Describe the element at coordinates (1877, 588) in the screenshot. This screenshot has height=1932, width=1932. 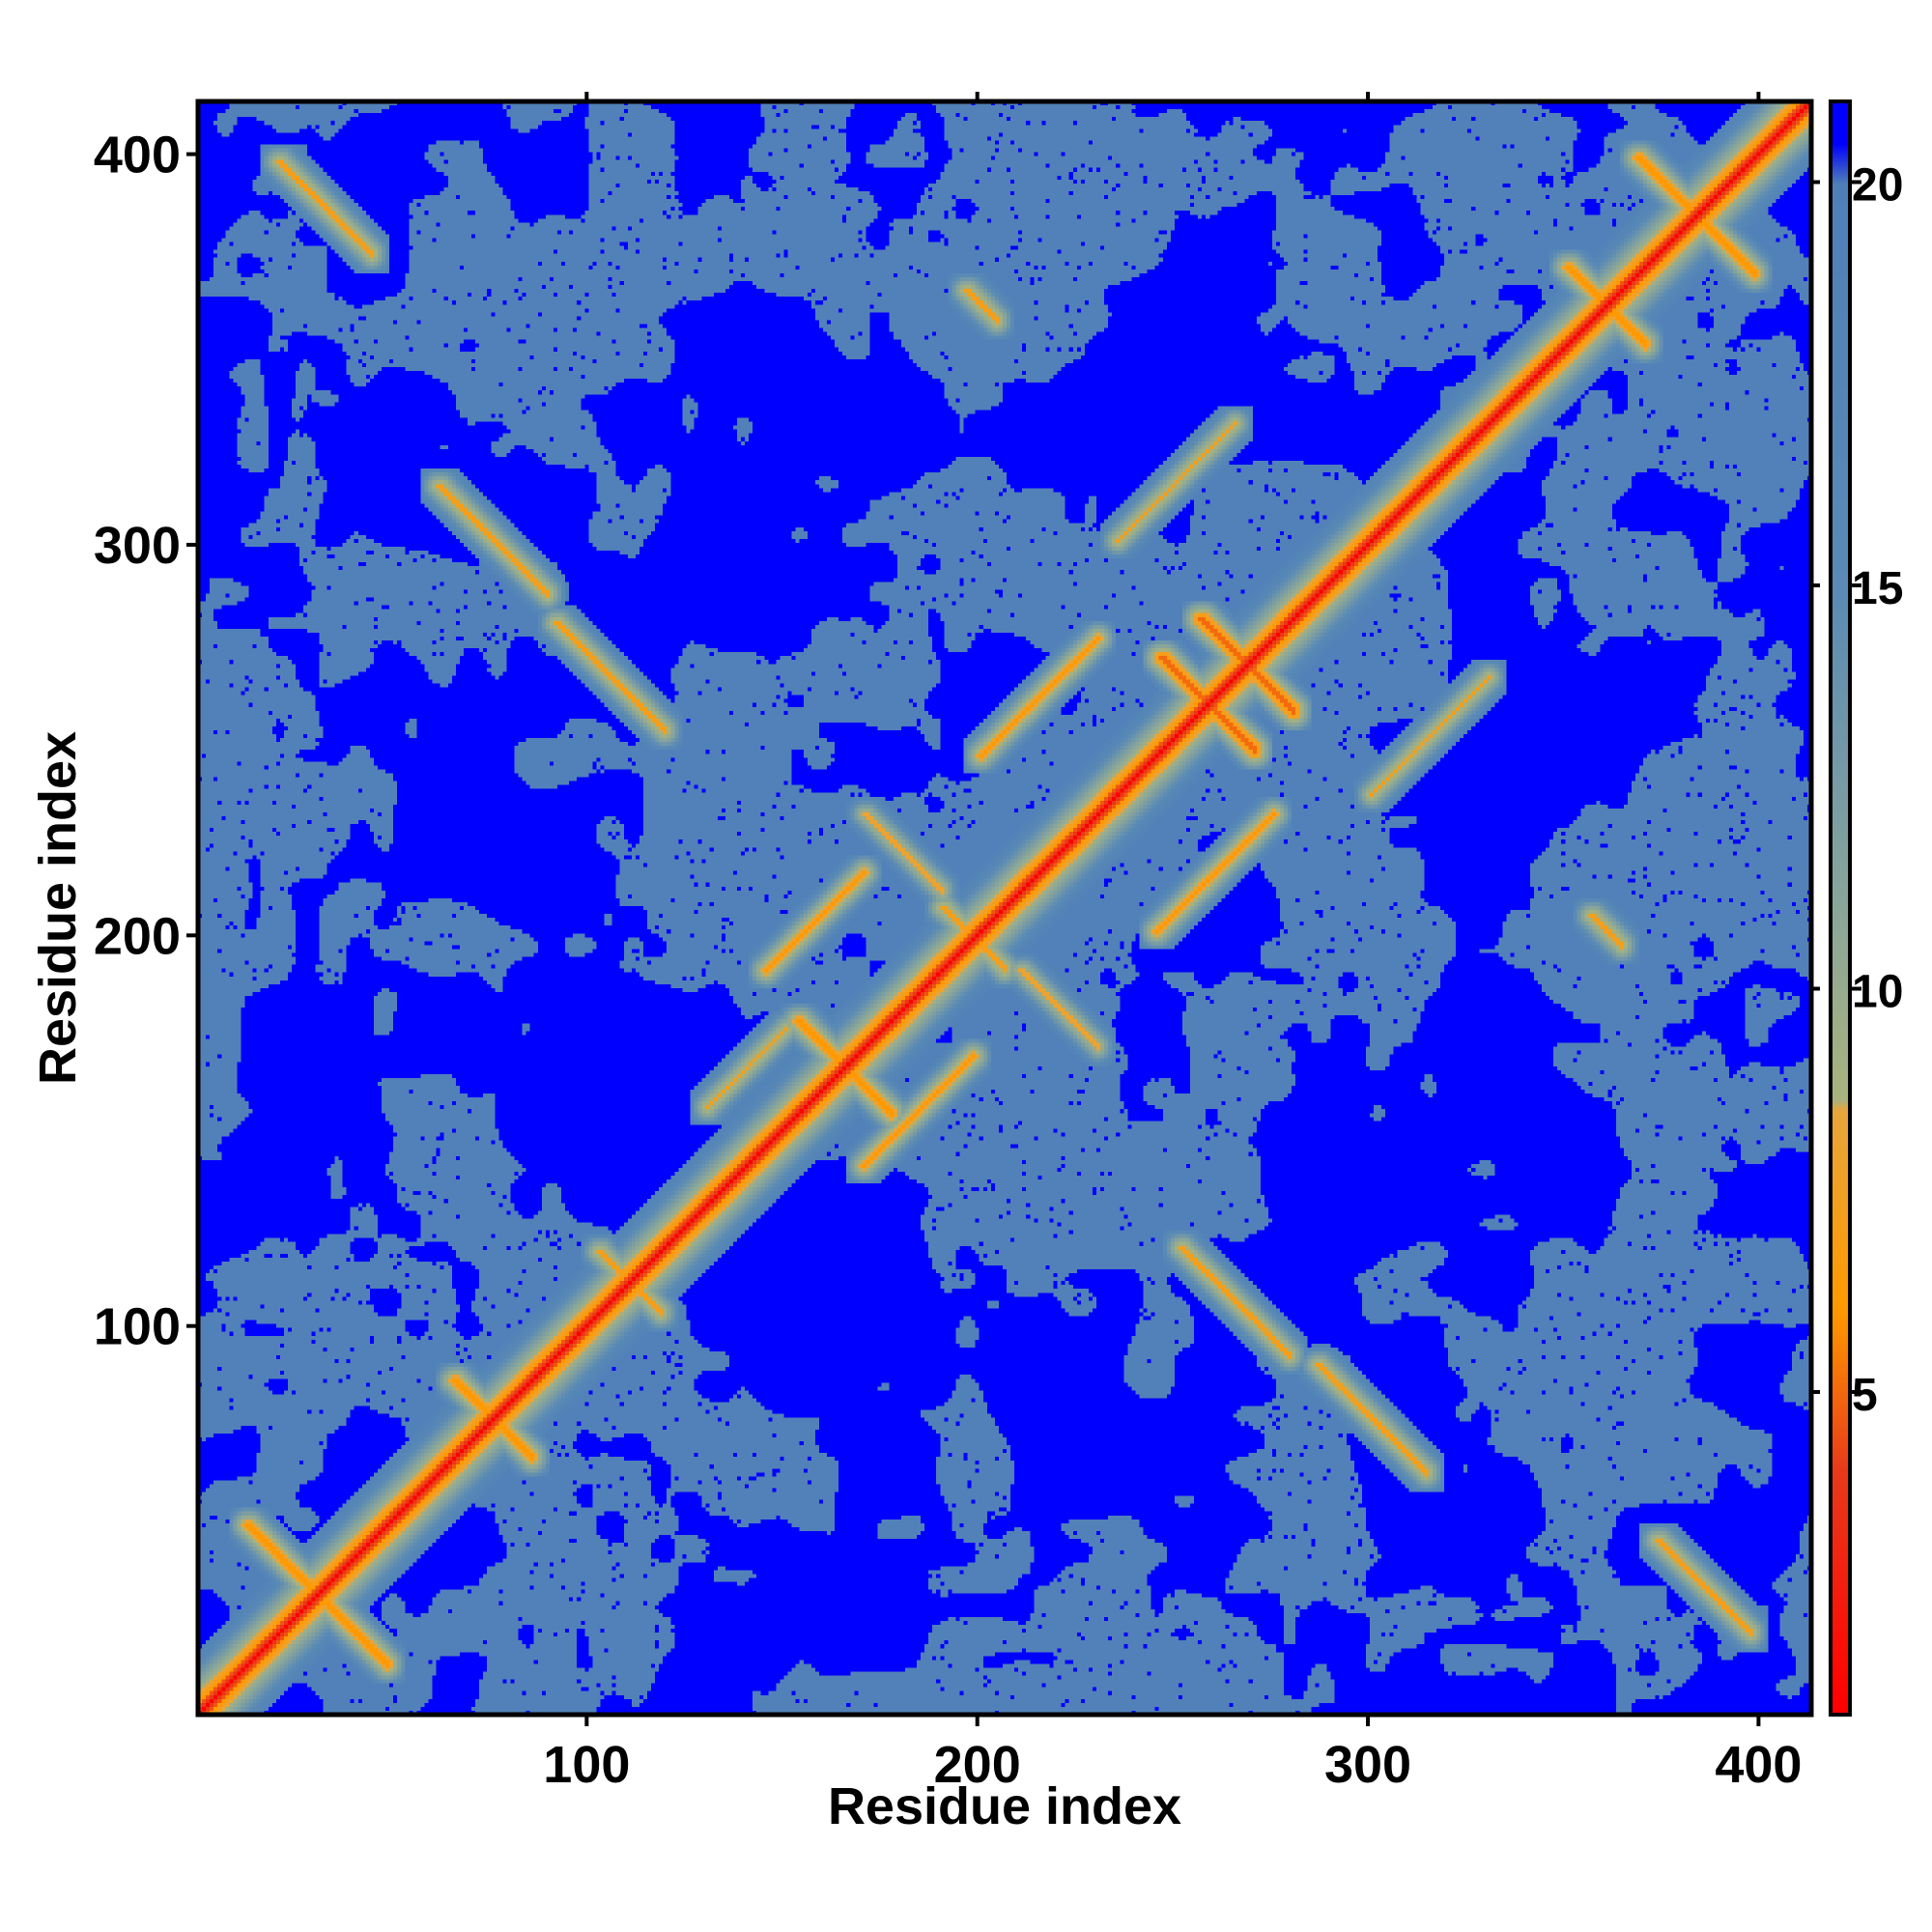
I see `colorbar-tick-label: 15` at that location.